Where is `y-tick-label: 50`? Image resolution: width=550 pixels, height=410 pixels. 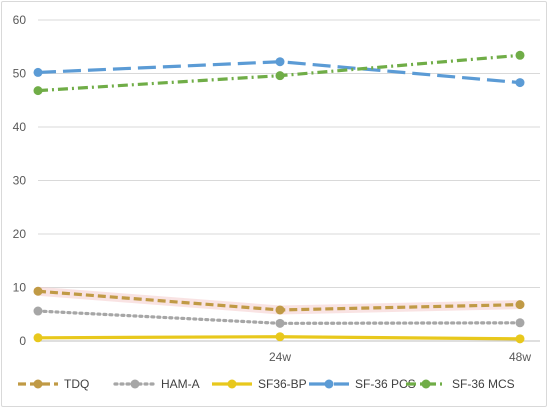
y-tick-label: 50 is located at coordinates (20, 74).